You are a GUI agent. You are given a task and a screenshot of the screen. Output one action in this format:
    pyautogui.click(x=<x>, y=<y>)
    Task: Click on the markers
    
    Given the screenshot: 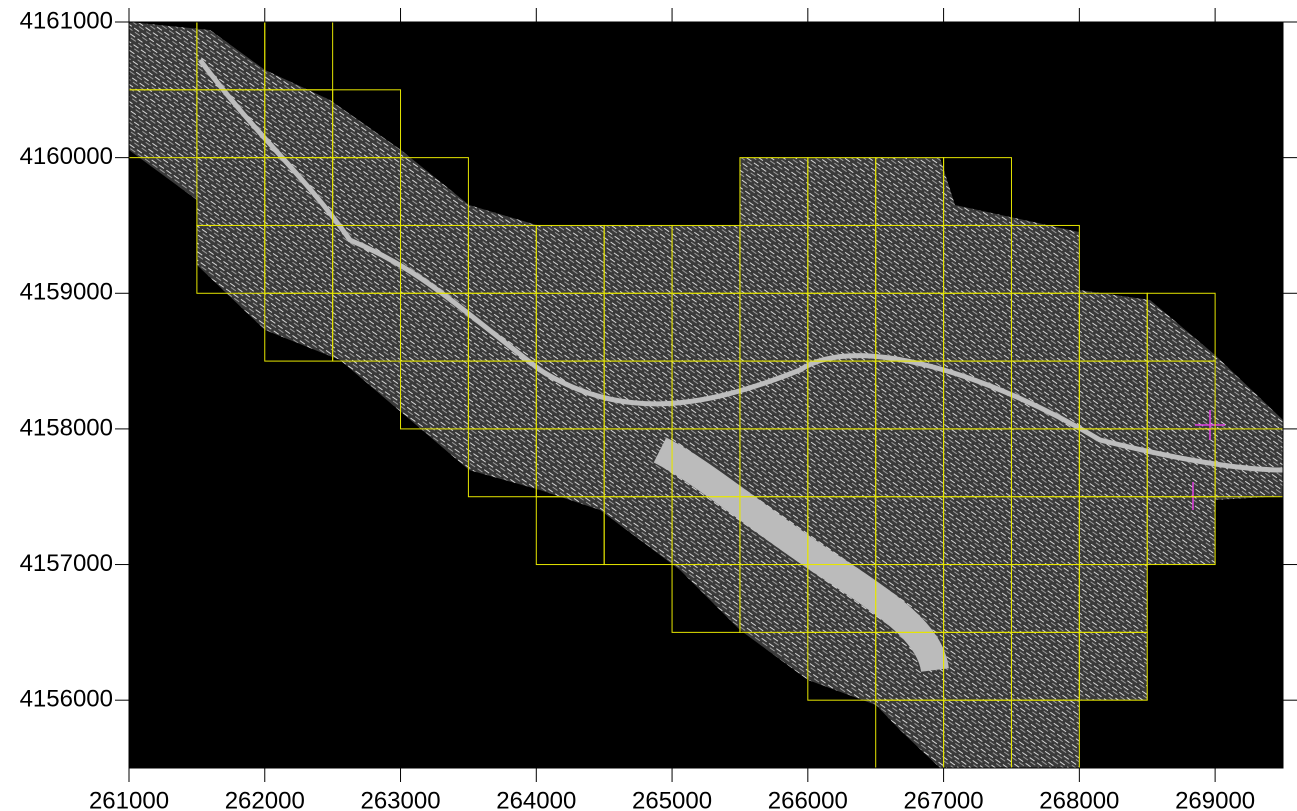 What is the action you would take?
    pyautogui.click(x=1208, y=460)
    